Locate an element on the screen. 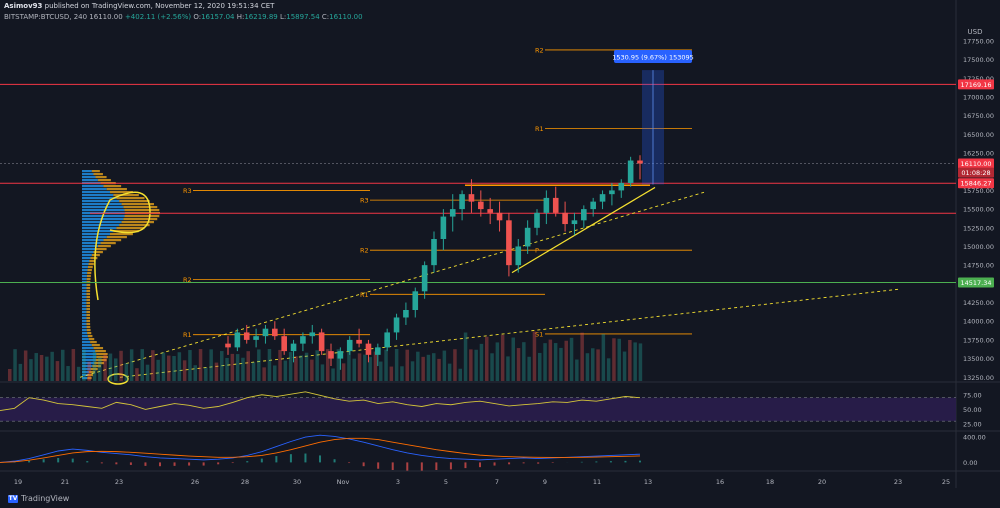  x-tick-label: 11 is located at coordinates (597, 482).